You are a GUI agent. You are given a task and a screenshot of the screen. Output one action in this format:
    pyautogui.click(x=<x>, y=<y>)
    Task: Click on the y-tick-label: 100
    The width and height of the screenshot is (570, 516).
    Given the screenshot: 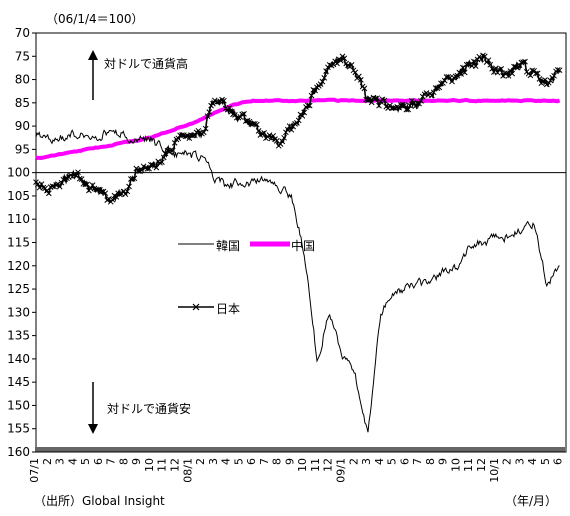 What is the action you would take?
    pyautogui.click(x=18, y=173)
    